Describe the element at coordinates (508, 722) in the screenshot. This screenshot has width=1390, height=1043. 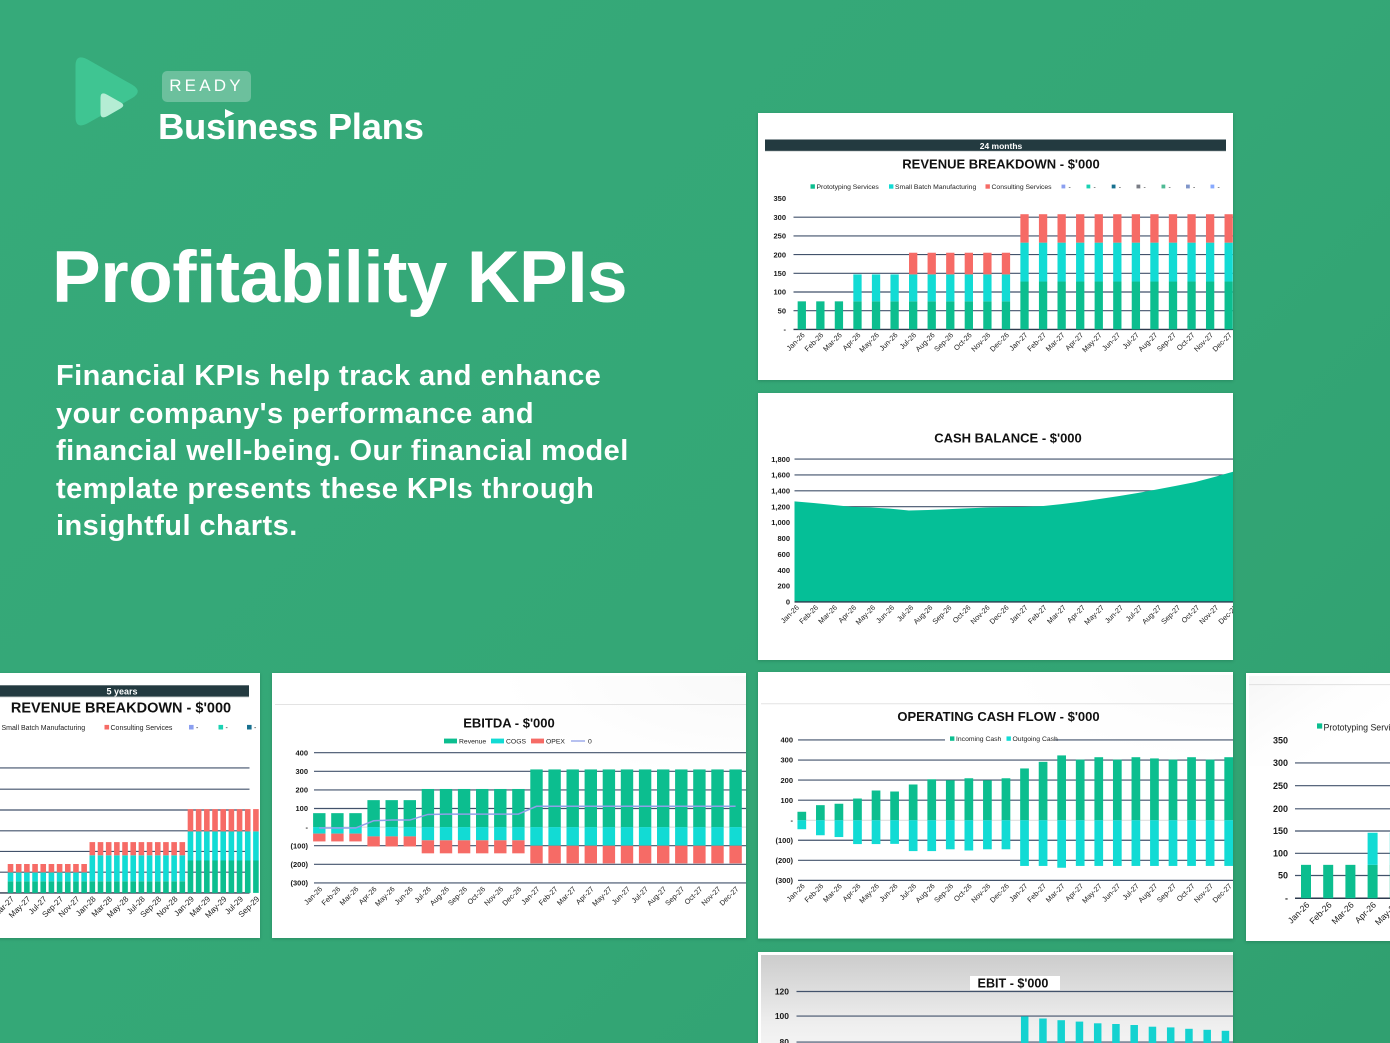
I see `svg-text: EBITDA - $'000` at that location.